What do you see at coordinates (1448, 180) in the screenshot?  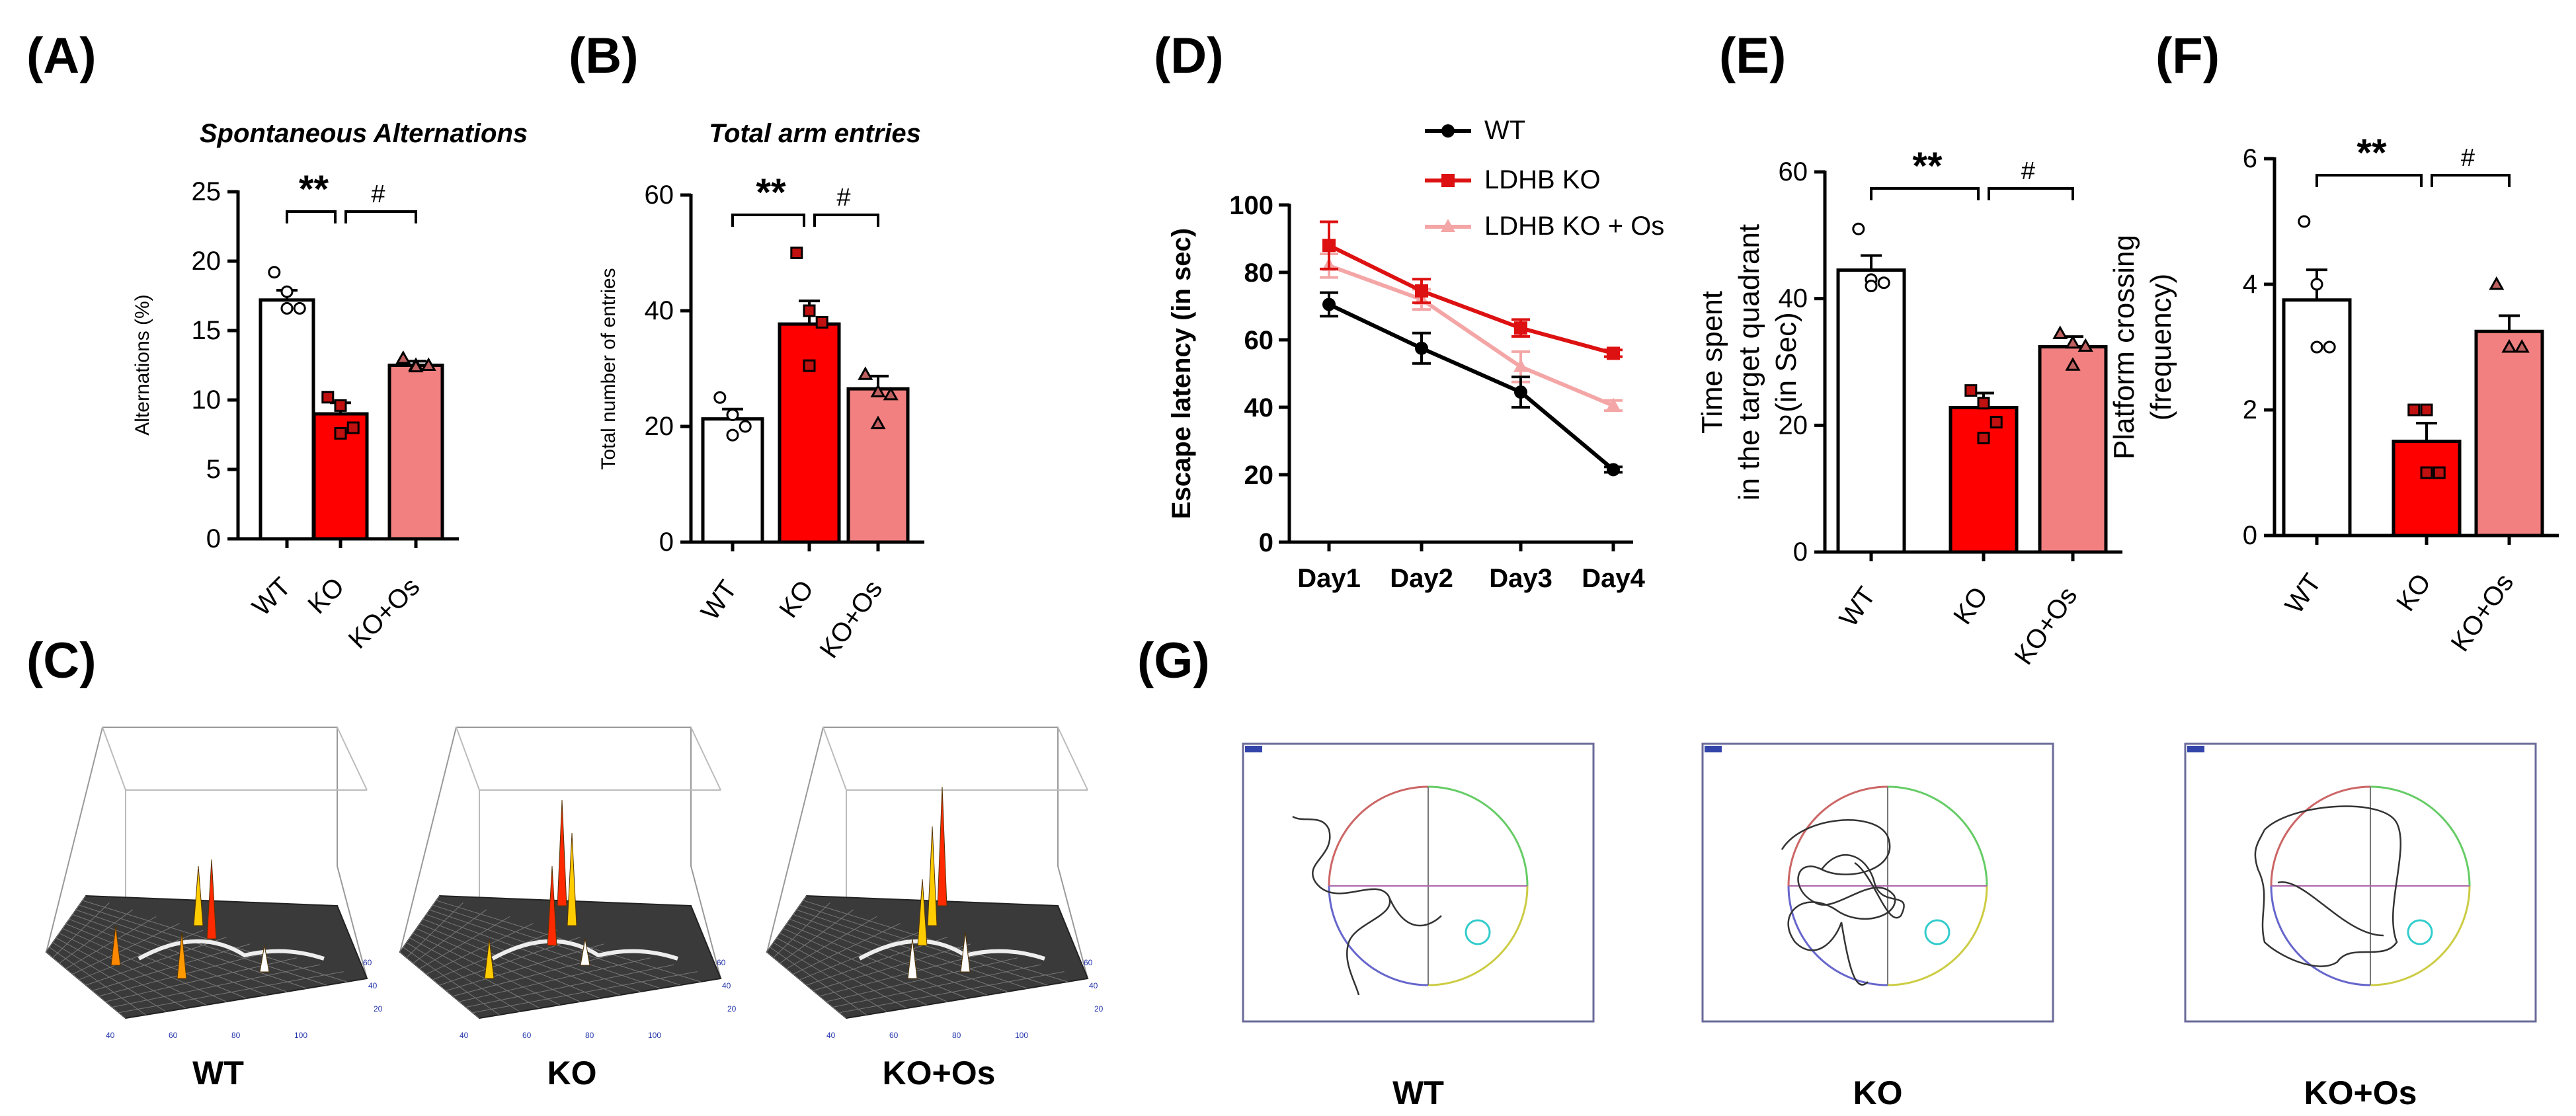 I see `legend-marker` at bounding box center [1448, 180].